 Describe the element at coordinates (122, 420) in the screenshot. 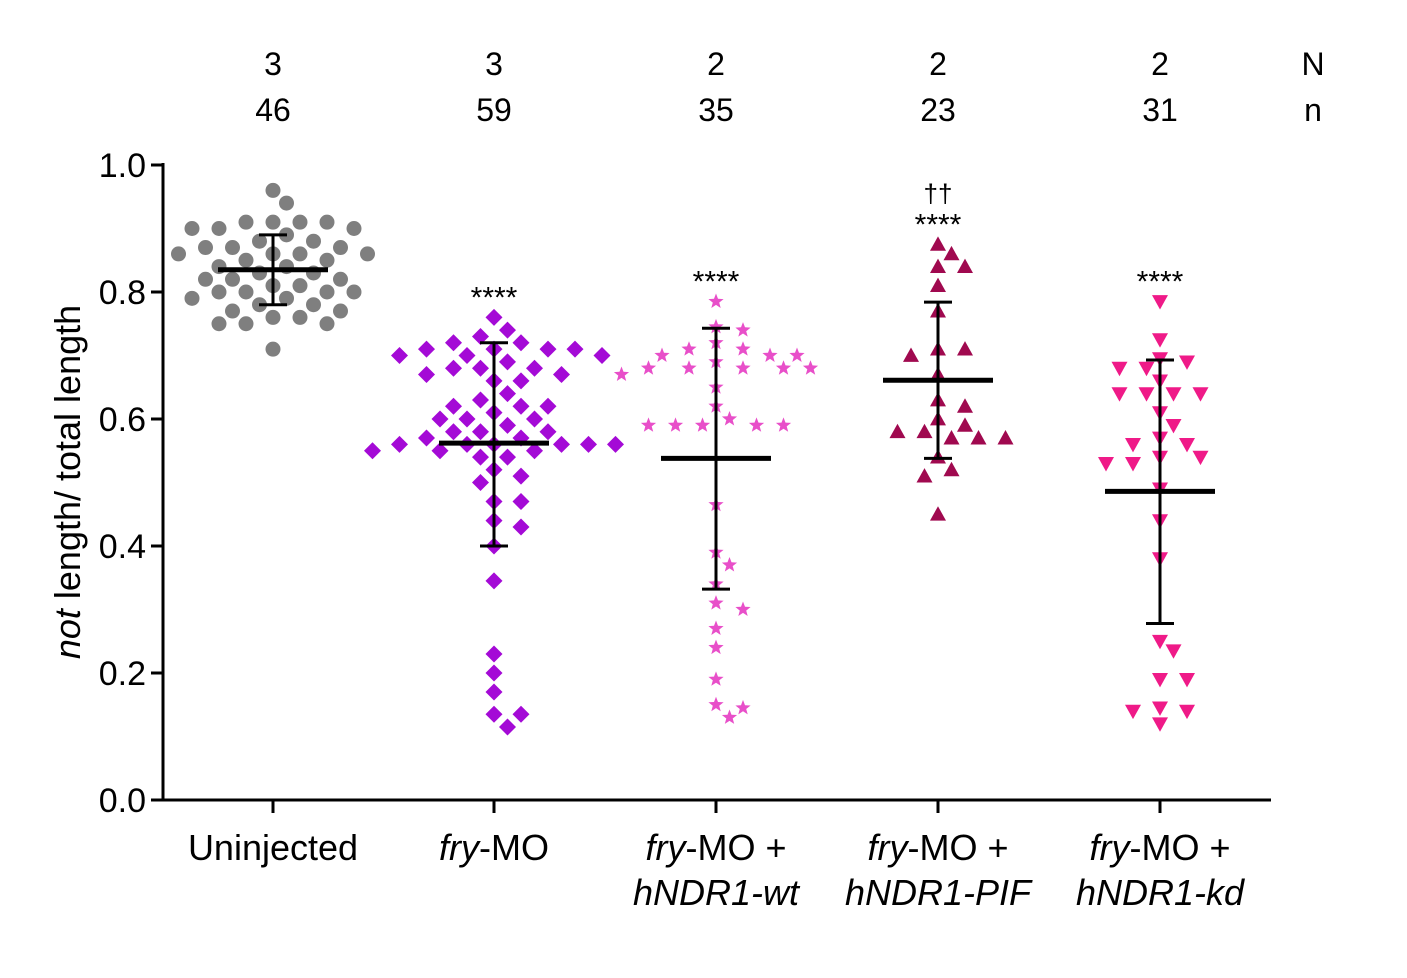

I see `y-tick-label: 0.6` at that location.